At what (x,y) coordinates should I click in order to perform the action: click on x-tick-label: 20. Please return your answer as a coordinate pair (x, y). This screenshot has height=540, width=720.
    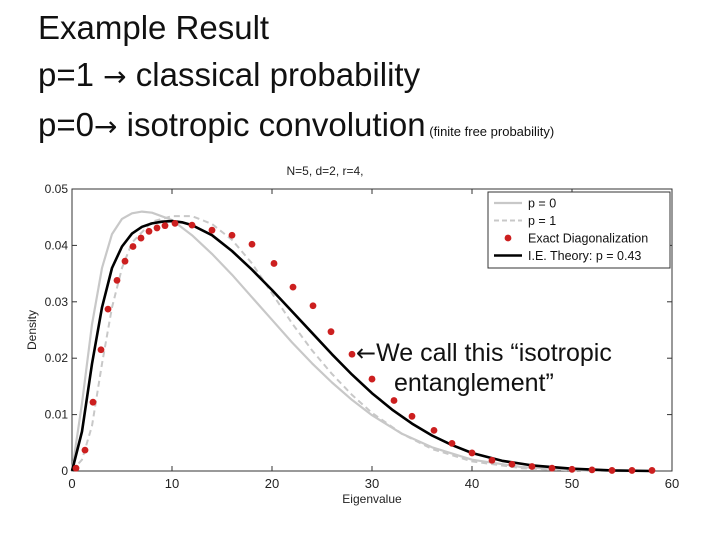
    Looking at the image, I should click on (272, 483).